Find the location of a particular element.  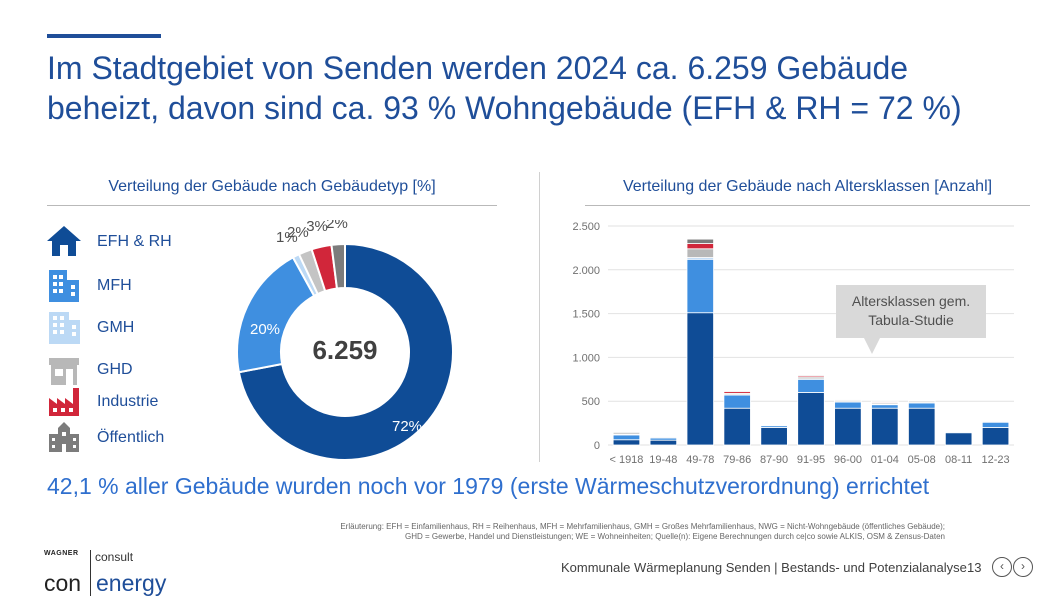

x-tick-label: 12-23 is located at coordinates (995, 460).